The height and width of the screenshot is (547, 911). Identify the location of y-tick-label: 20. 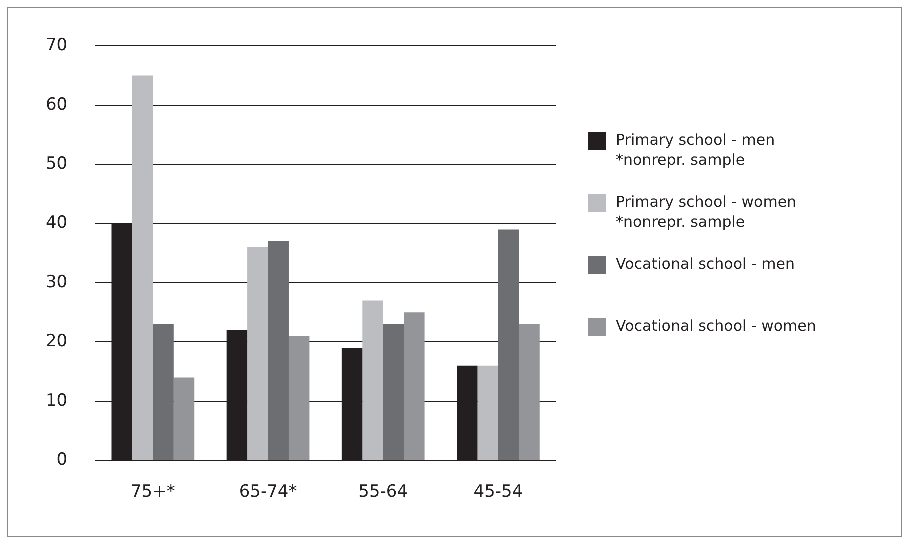
(57, 342).